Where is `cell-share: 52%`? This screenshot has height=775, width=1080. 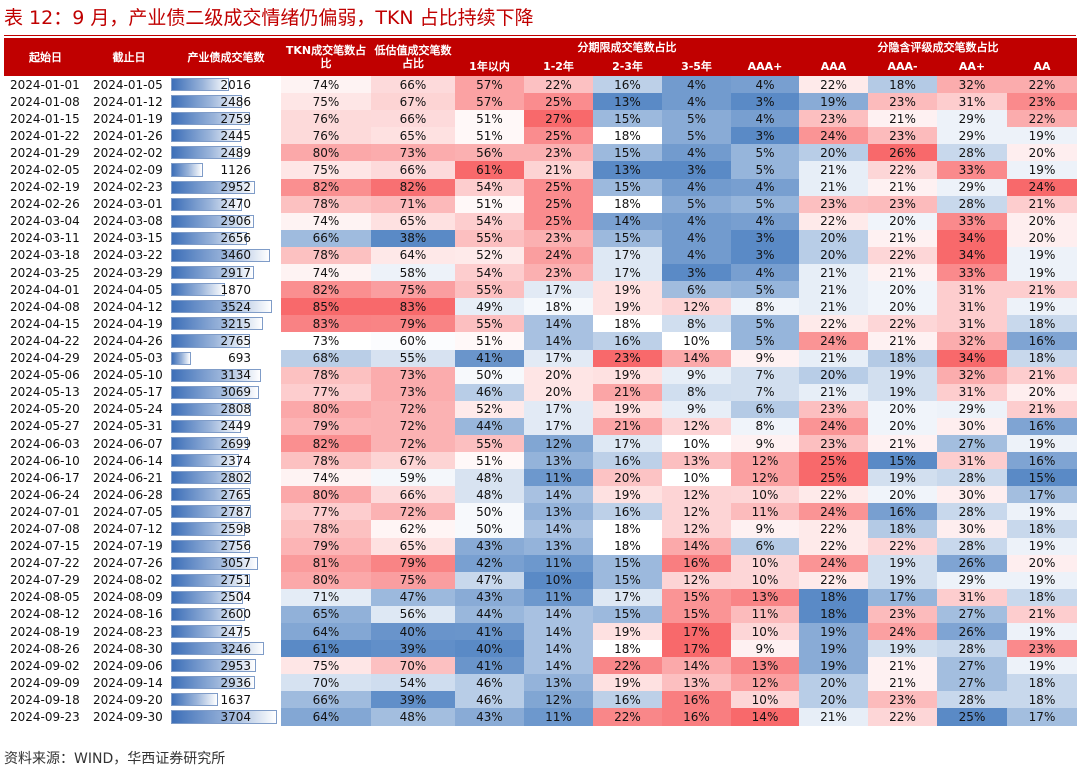 cell-share: 52% is located at coordinates (489, 255).